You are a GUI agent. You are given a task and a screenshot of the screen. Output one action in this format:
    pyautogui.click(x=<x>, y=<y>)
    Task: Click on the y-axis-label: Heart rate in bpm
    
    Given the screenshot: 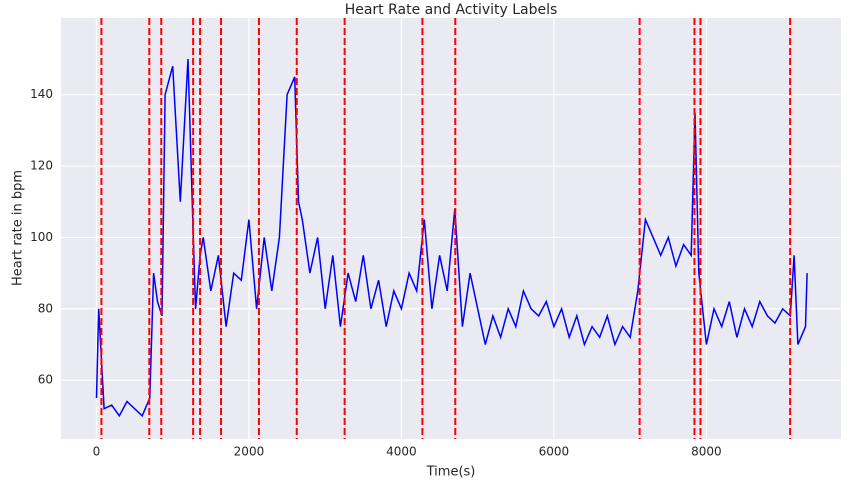 What is the action you would take?
    pyautogui.click(x=18, y=228)
    